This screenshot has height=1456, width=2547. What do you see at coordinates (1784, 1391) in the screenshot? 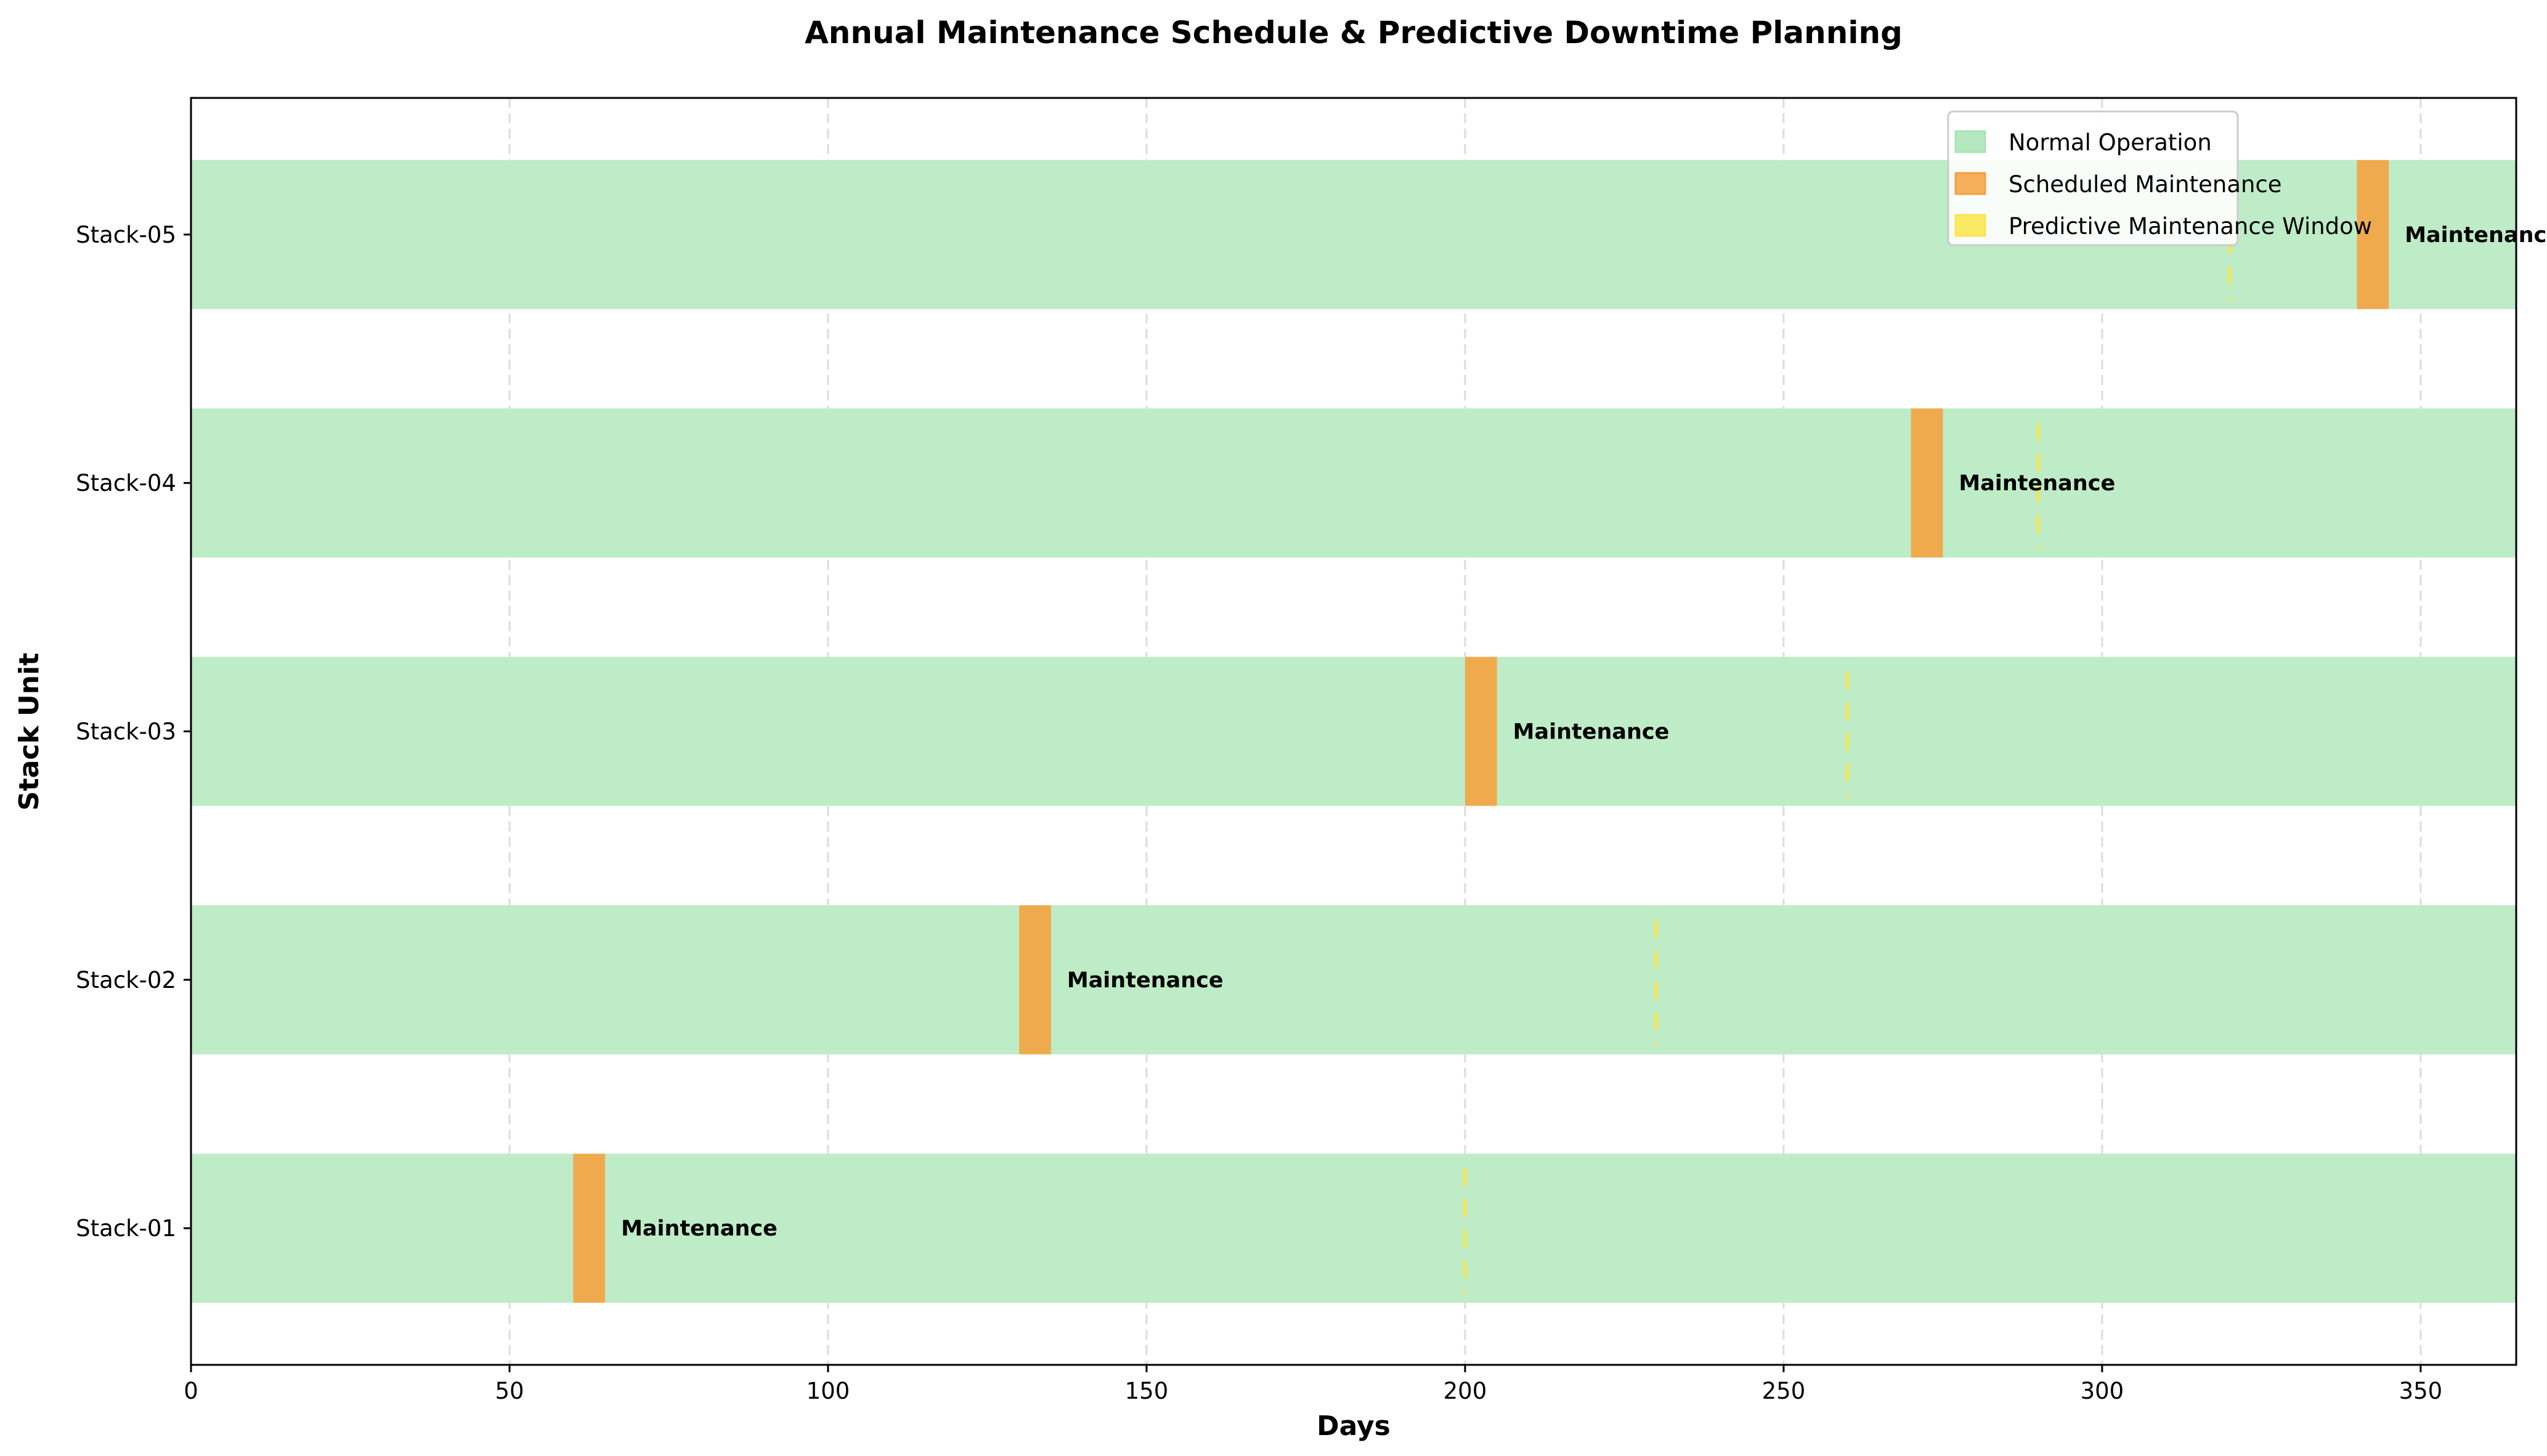
I see `x-tick-label: 250` at bounding box center [1784, 1391].